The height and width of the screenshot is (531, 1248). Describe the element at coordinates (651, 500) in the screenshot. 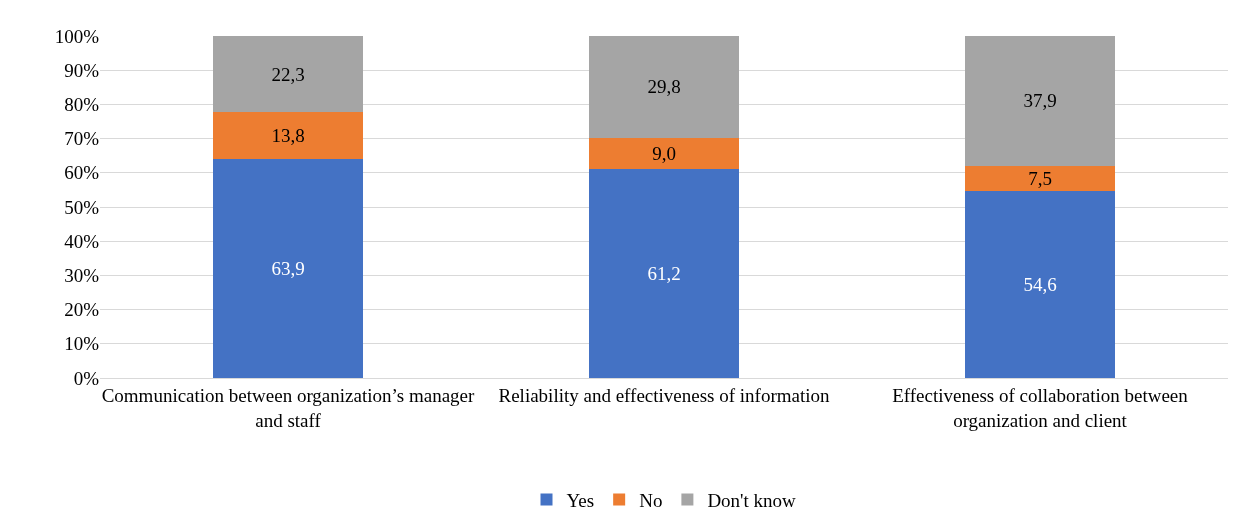

I see `legend-label: No` at that location.